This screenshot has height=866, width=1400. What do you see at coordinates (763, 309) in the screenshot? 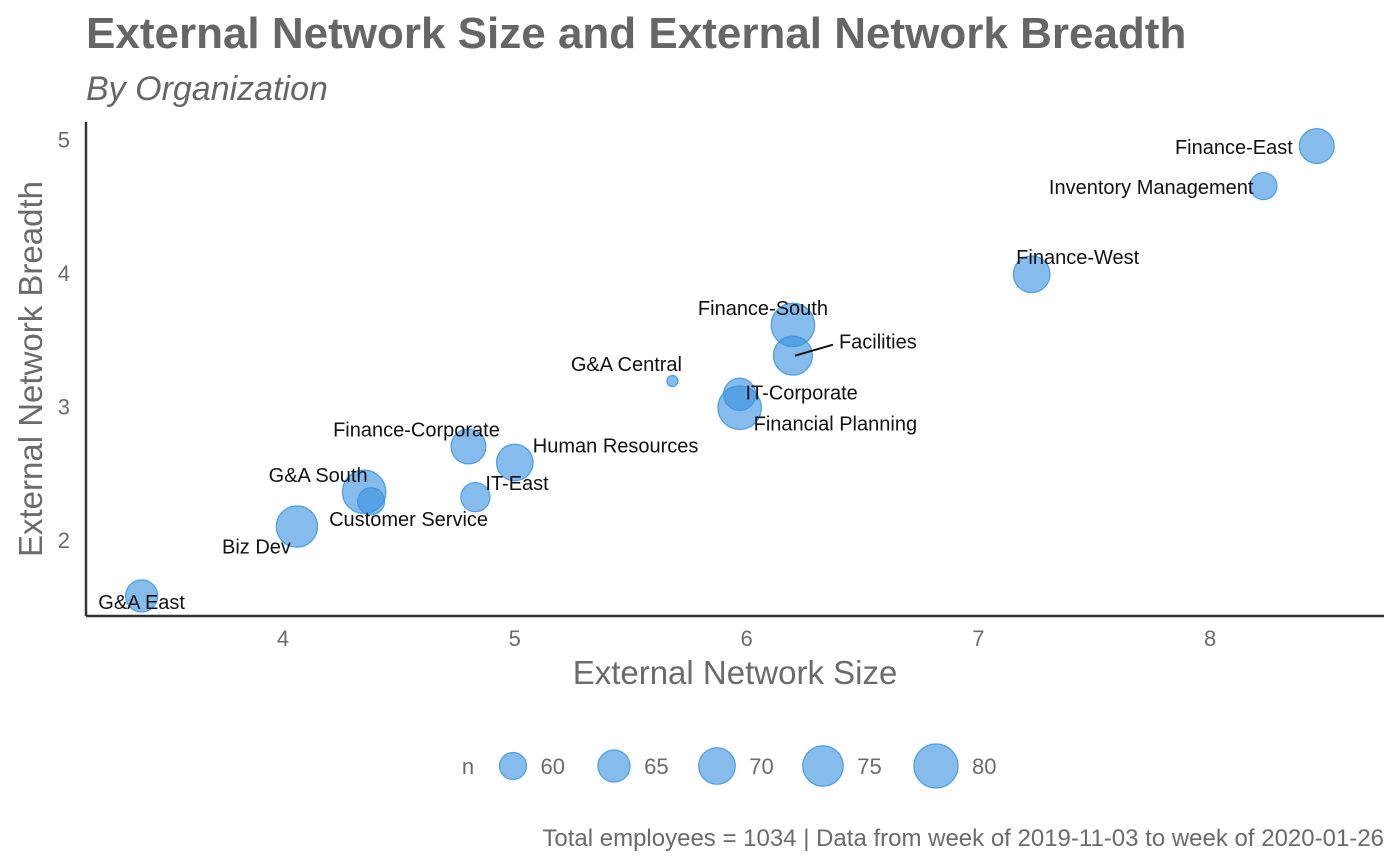
I see `point-label: Finance-South` at bounding box center [763, 309].